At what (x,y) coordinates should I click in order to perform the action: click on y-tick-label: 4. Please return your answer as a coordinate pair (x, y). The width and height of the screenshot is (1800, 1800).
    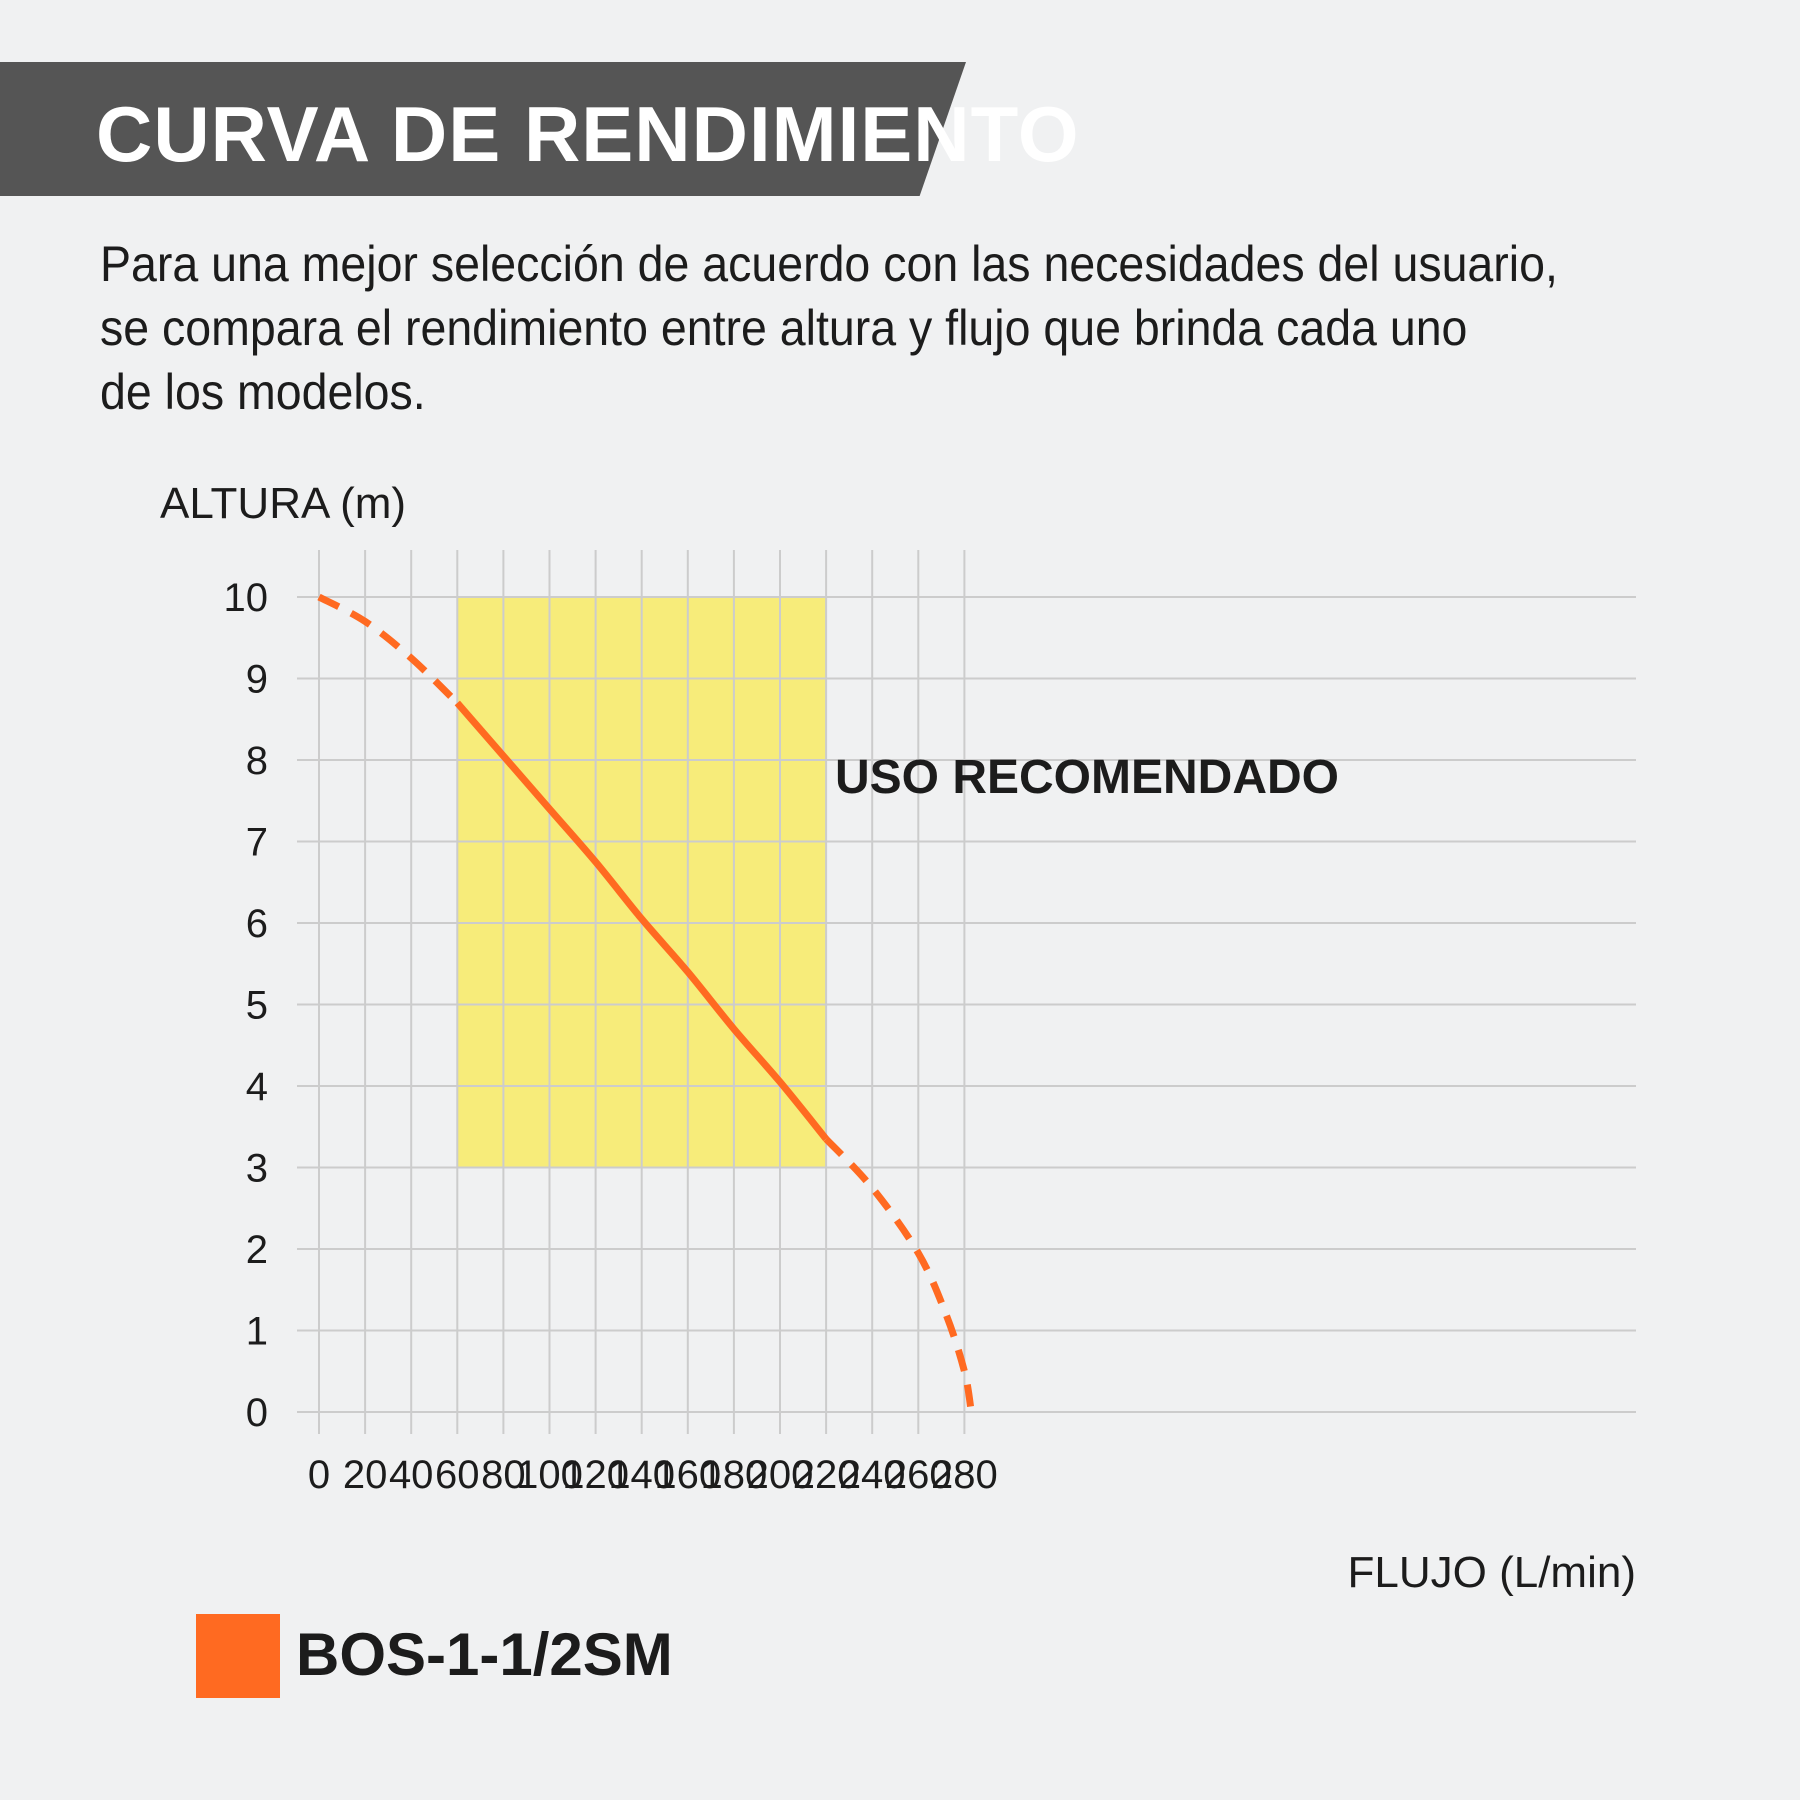
    Looking at the image, I should click on (257, 1087).